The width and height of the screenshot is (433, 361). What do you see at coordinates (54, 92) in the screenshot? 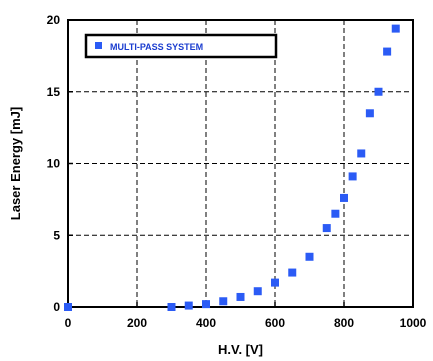
I see `y-tick-label: 15` at bounding box center [54, 92].